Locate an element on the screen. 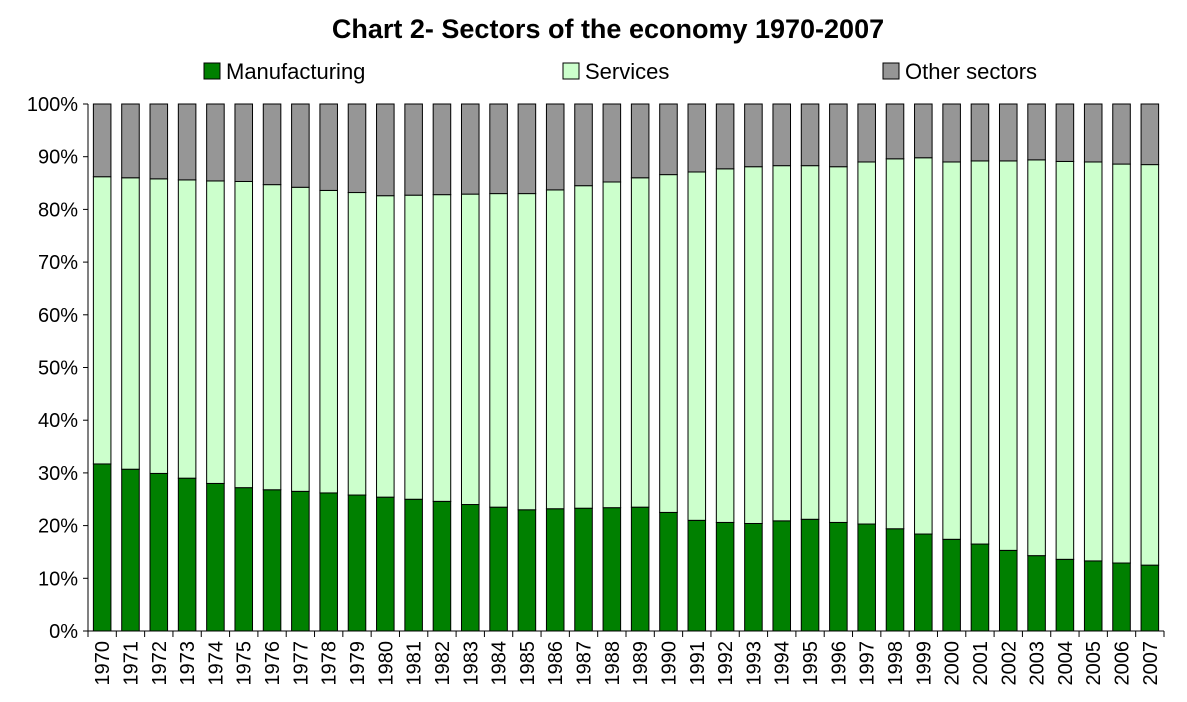 The image size is (1187, 702). x-tick-label: 1978 is located at coordinates (330, 663).